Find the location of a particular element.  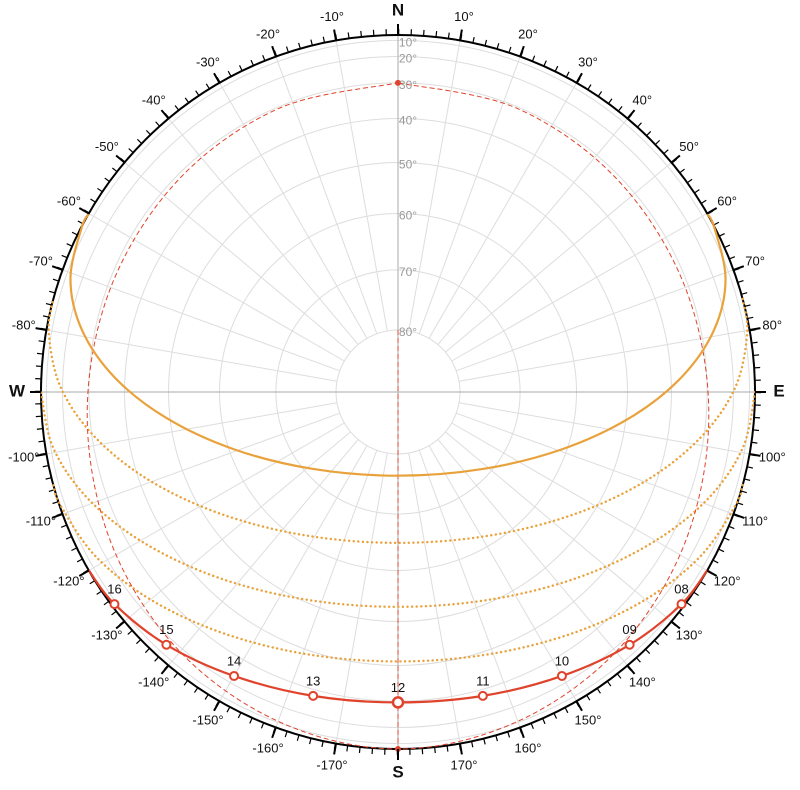

azimuth-label: 50° is located at coordinates (689, 146).